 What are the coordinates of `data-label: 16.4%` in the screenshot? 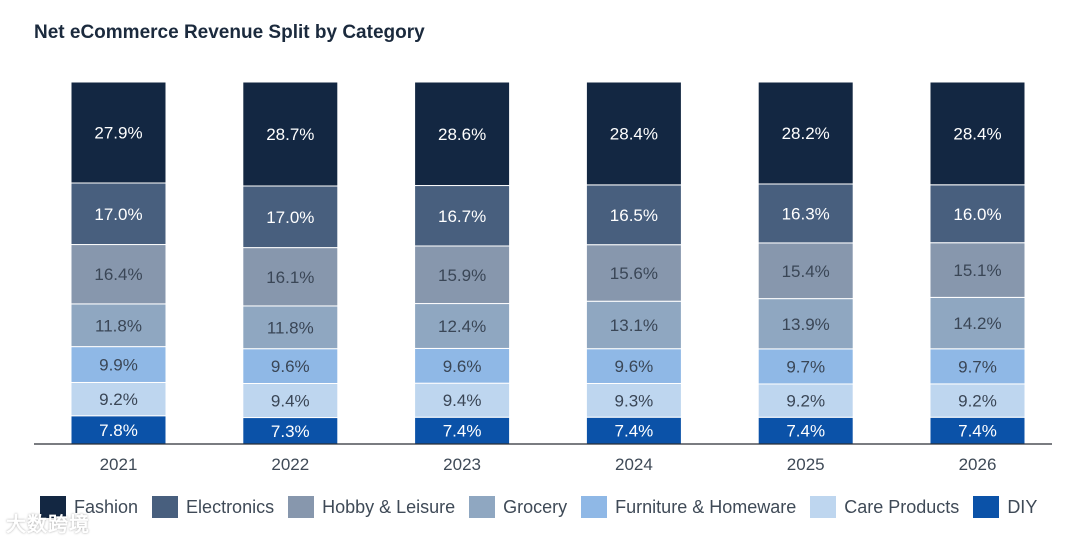 It's located at (118, 274).